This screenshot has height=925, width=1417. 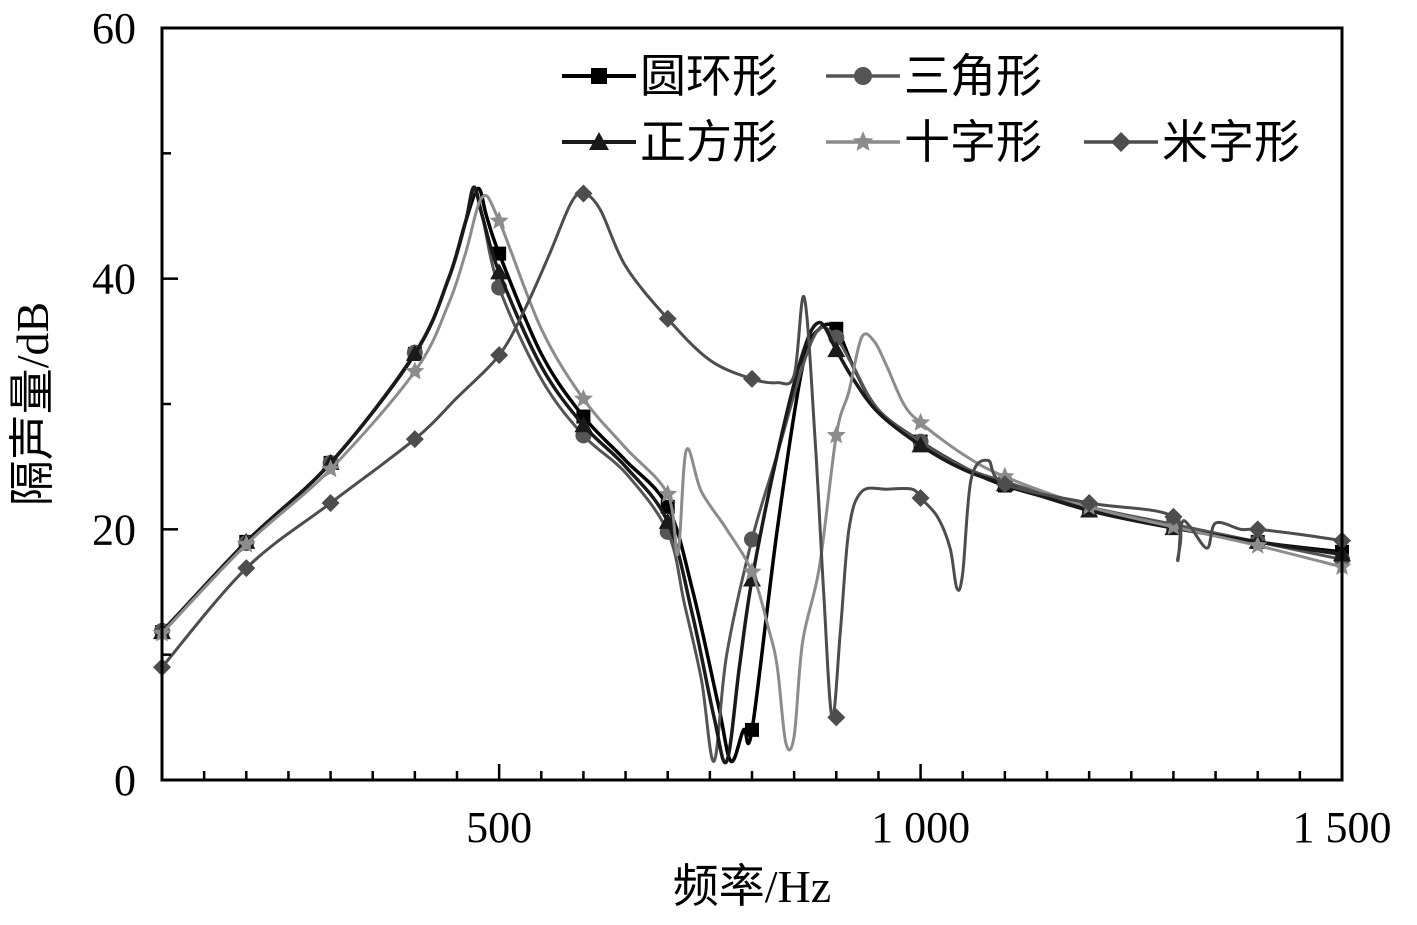 I want to click on x-tick-label: 1 000, so click(x=920, y=827).